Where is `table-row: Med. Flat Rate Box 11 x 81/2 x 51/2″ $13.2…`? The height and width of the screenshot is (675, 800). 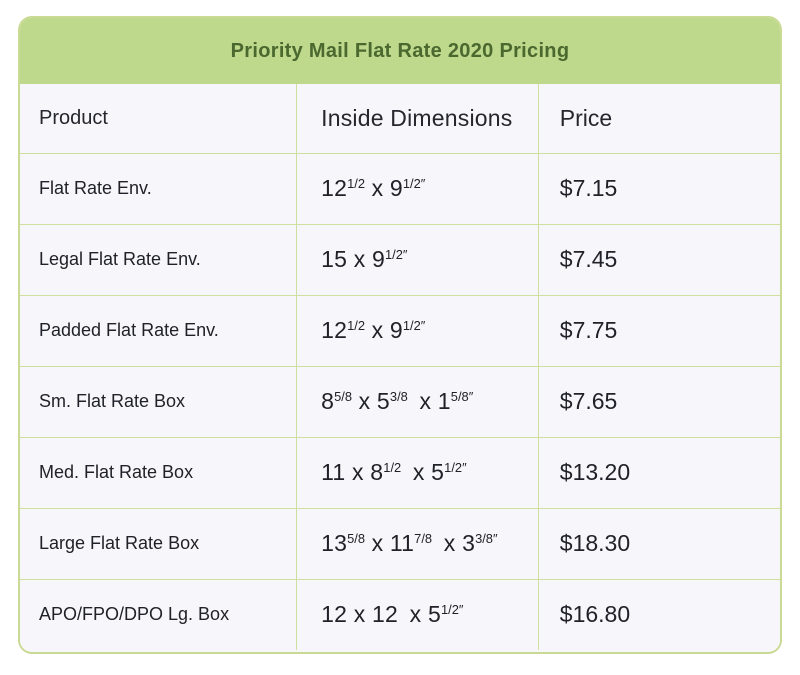 table-row: Med. Flat Rate Box 11 x 81/2 x 51/2″ $13.2… is located at coordinates (400, 472).